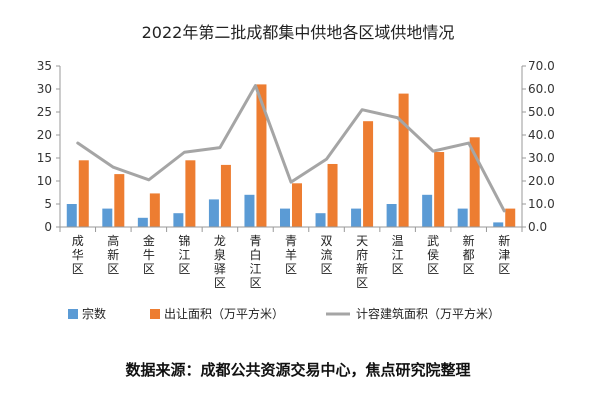 This screenshot has width=596, height=400. What do you see at coordinates (362, 262) in the screenshot?
I see `category-label: 天府新区` at bounding box center [362, 262].